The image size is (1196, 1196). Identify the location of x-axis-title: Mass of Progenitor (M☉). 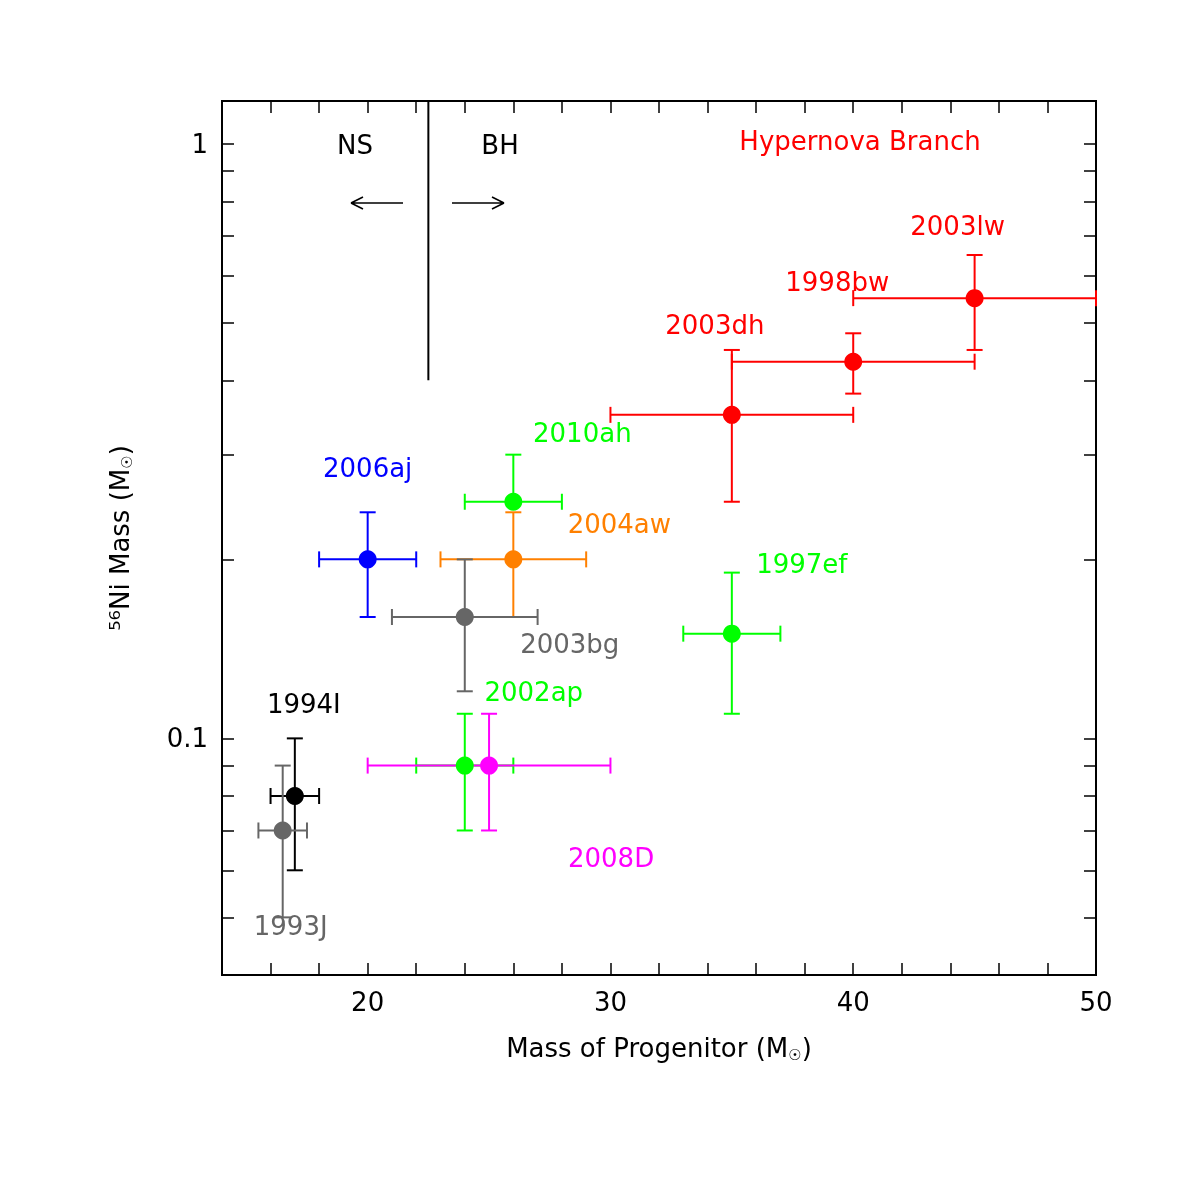
(659, 1048).